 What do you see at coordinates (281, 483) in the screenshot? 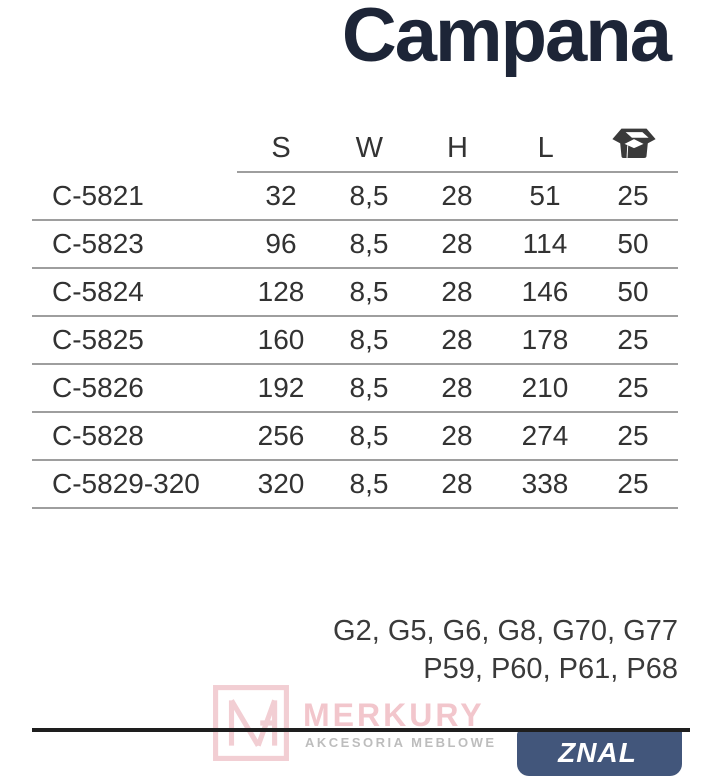
I see `value-s: 320` at bounding box center [281, 483].